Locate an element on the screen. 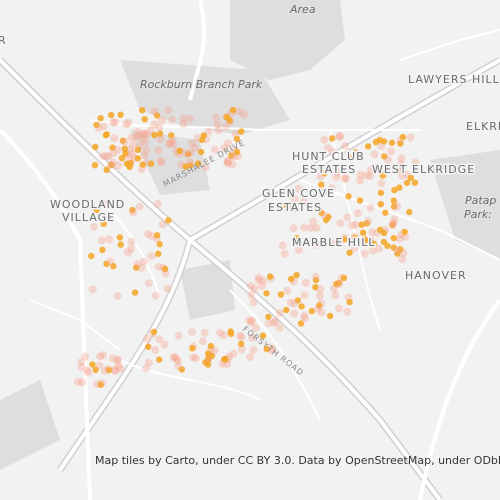  place-label: VILLAGE is located at coordinates (88, 217).